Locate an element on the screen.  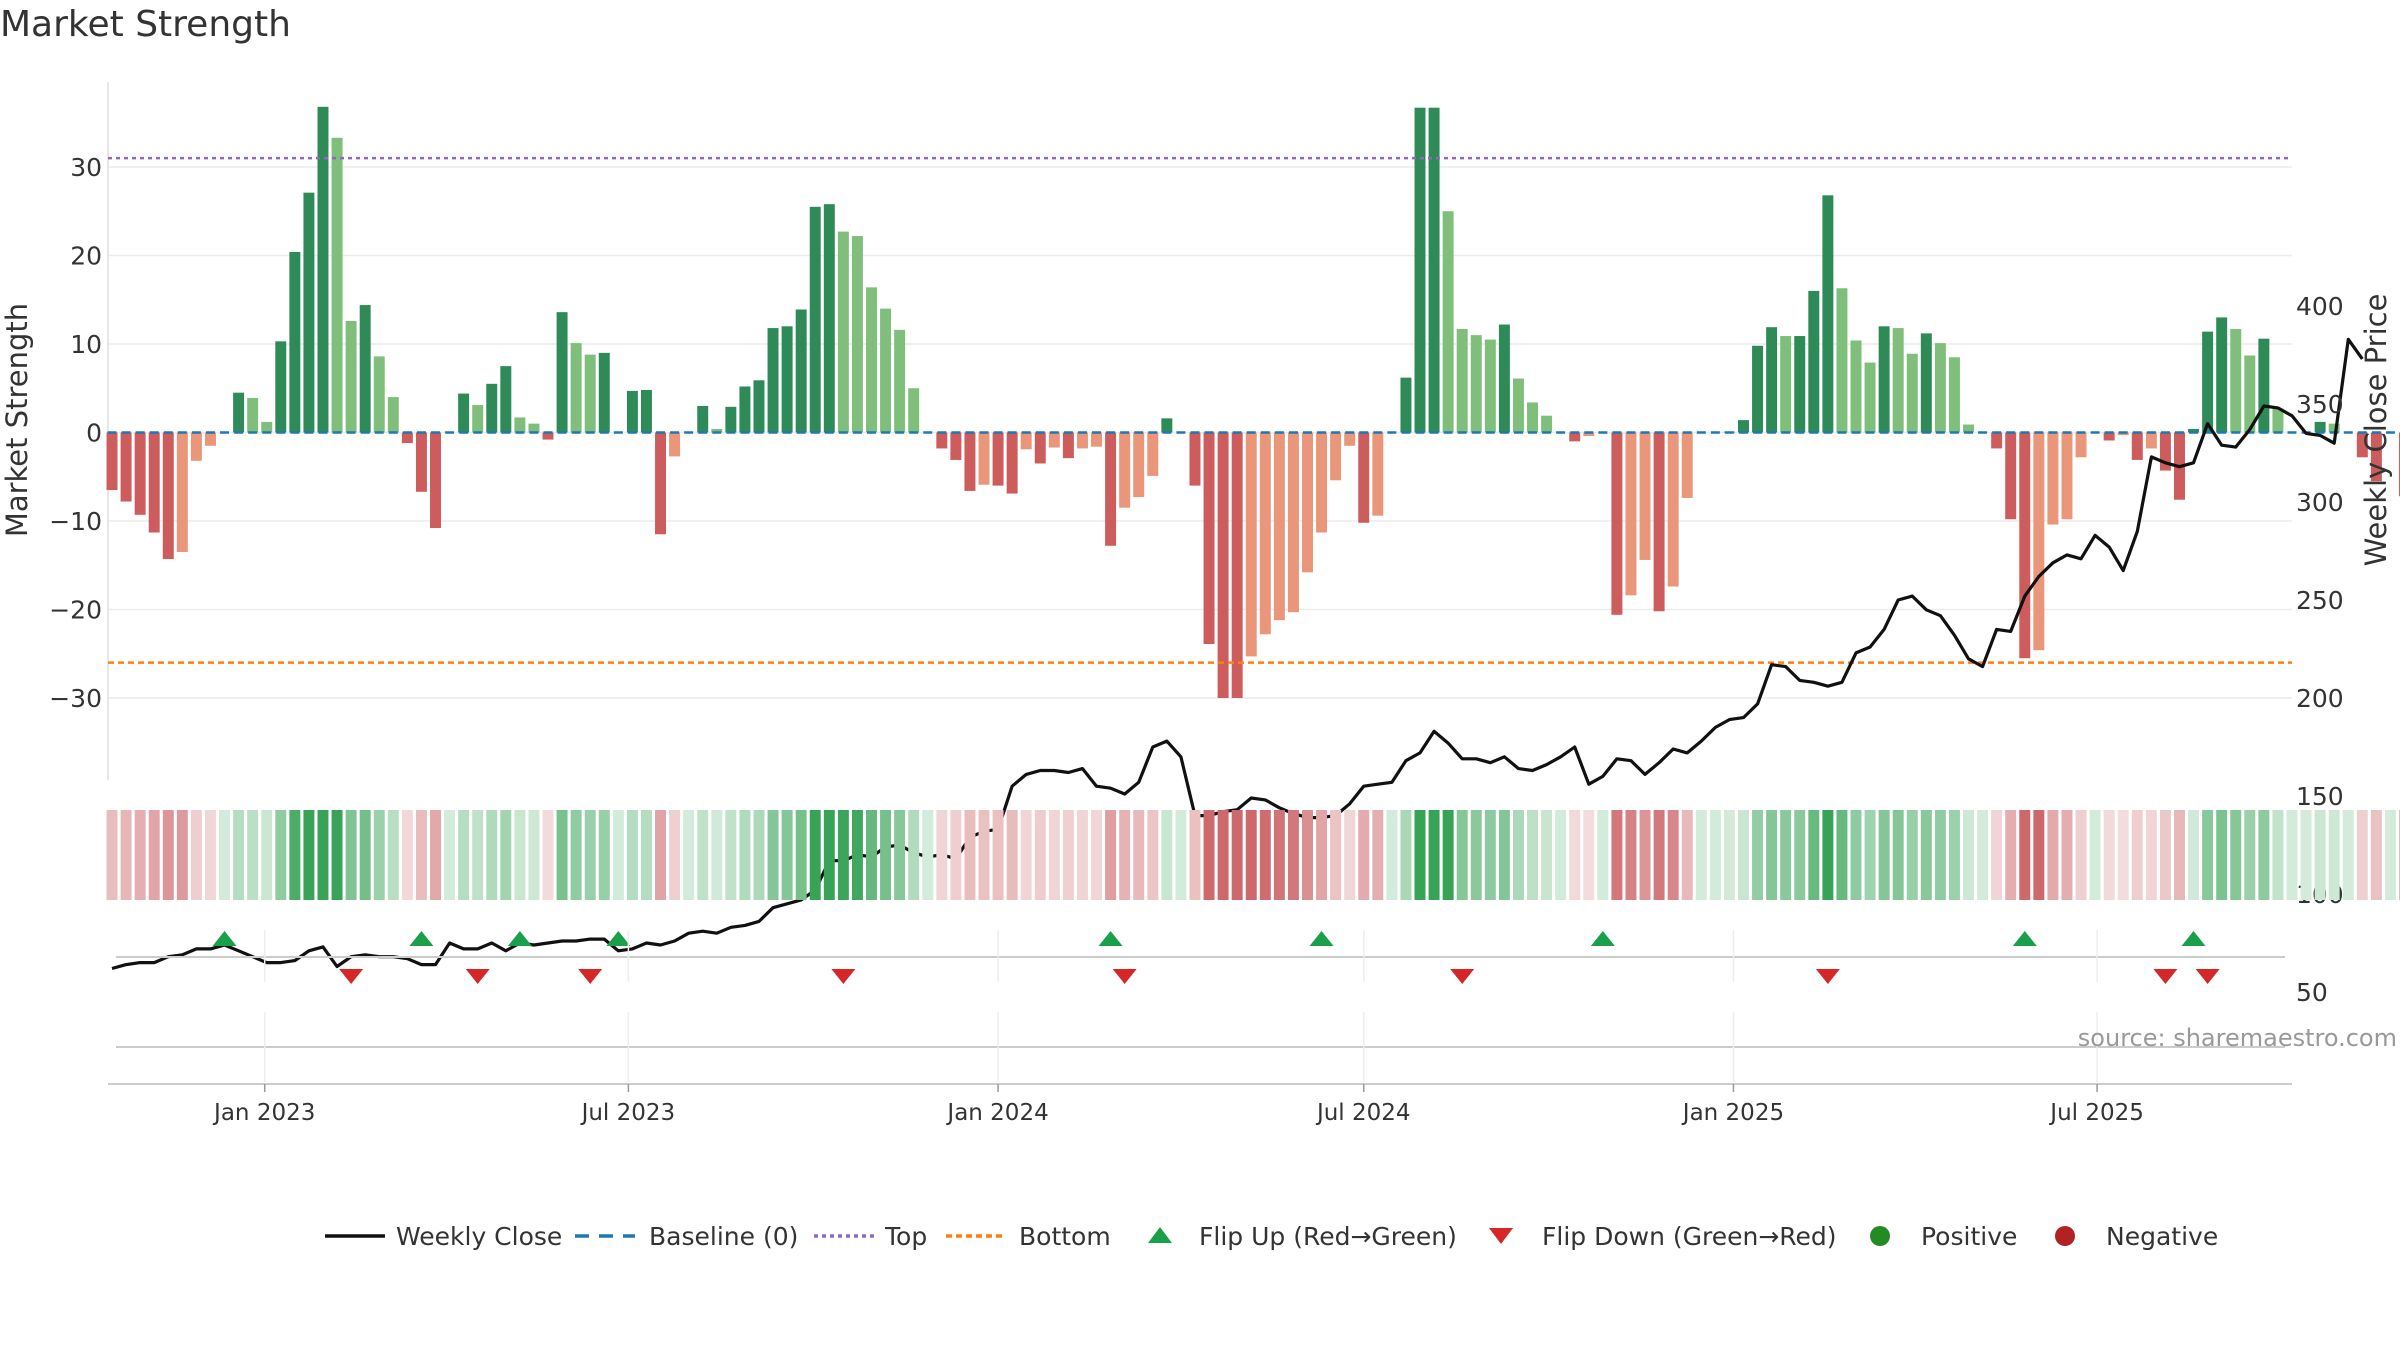
legend-flip-up-icon is located at coordinates (1160, 1235).